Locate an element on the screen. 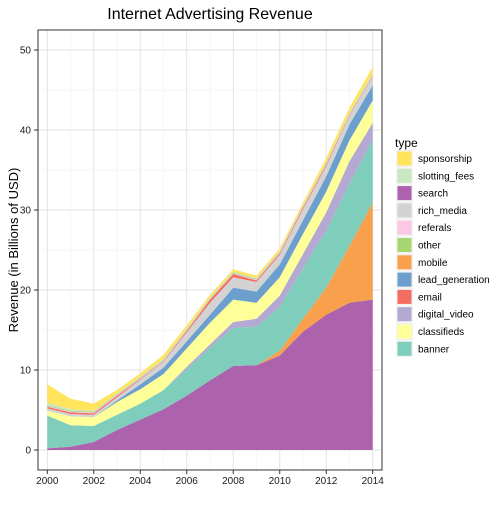  legend-swatch-lead-generation is located at coordinates (404, 279).